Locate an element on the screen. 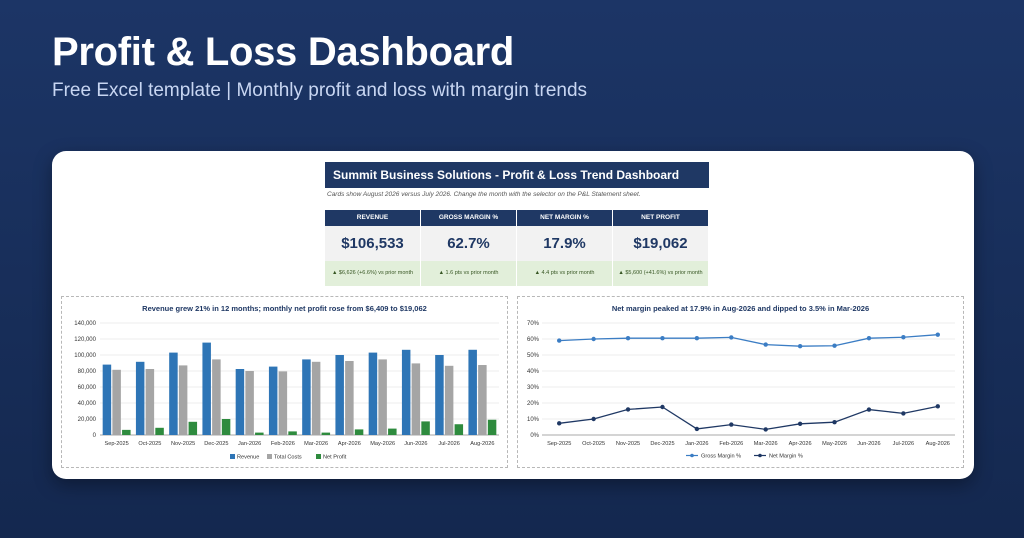 The width and height of the screenshot is (1024, 538). kpi-label: NET PROFIT is located at coordinates (660, 218).